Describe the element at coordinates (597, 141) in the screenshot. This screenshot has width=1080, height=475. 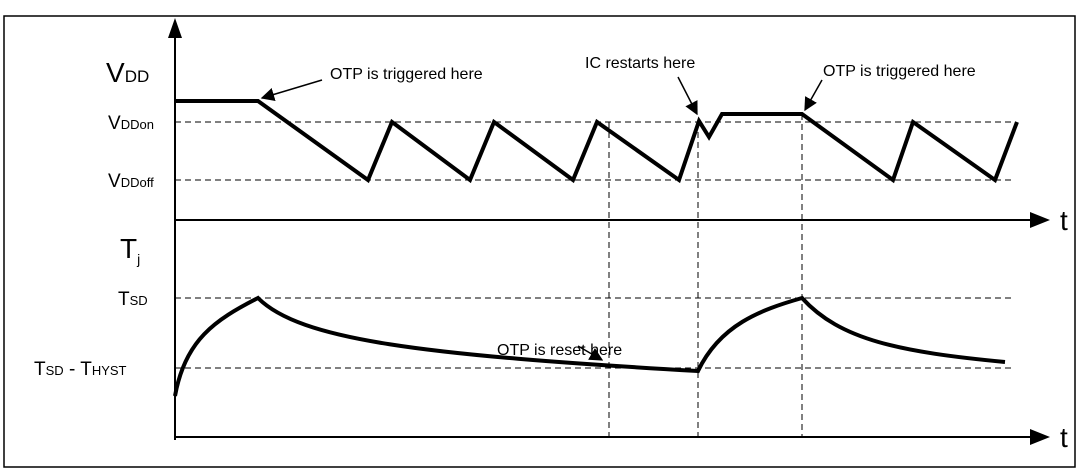
I see `vdd-waveform` at that location.